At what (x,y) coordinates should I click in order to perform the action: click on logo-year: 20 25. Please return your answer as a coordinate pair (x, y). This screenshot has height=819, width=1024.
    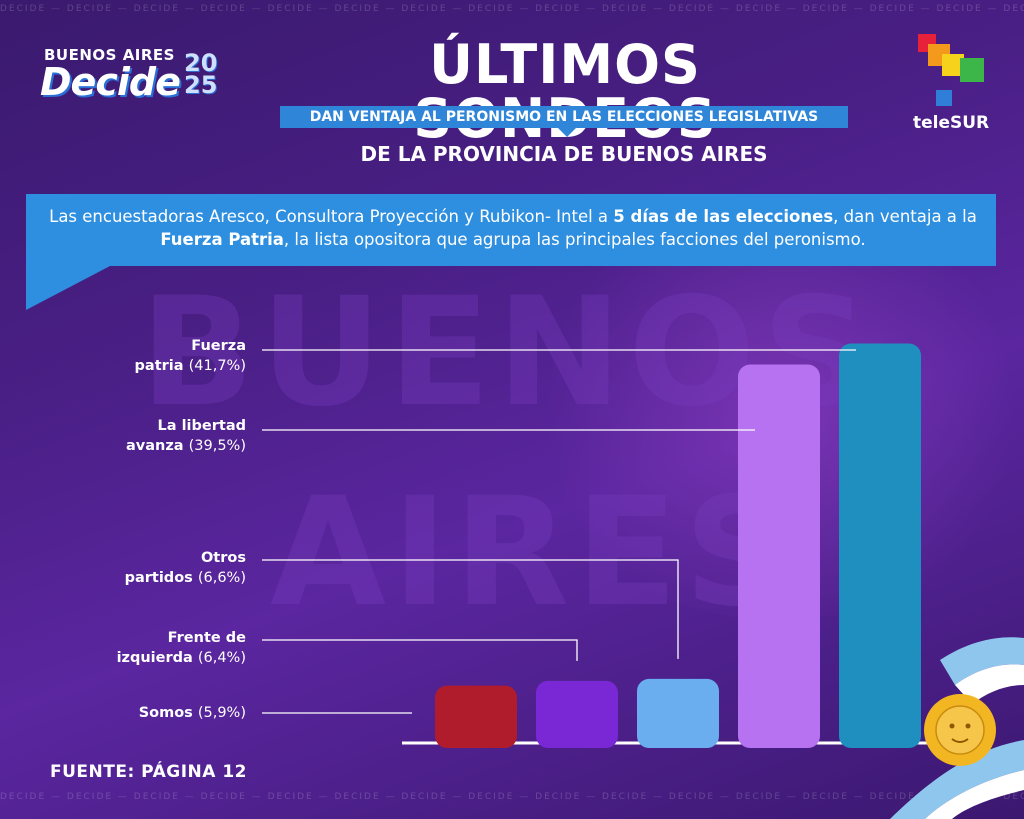
    Looking at the image, I should click on (201, 74).